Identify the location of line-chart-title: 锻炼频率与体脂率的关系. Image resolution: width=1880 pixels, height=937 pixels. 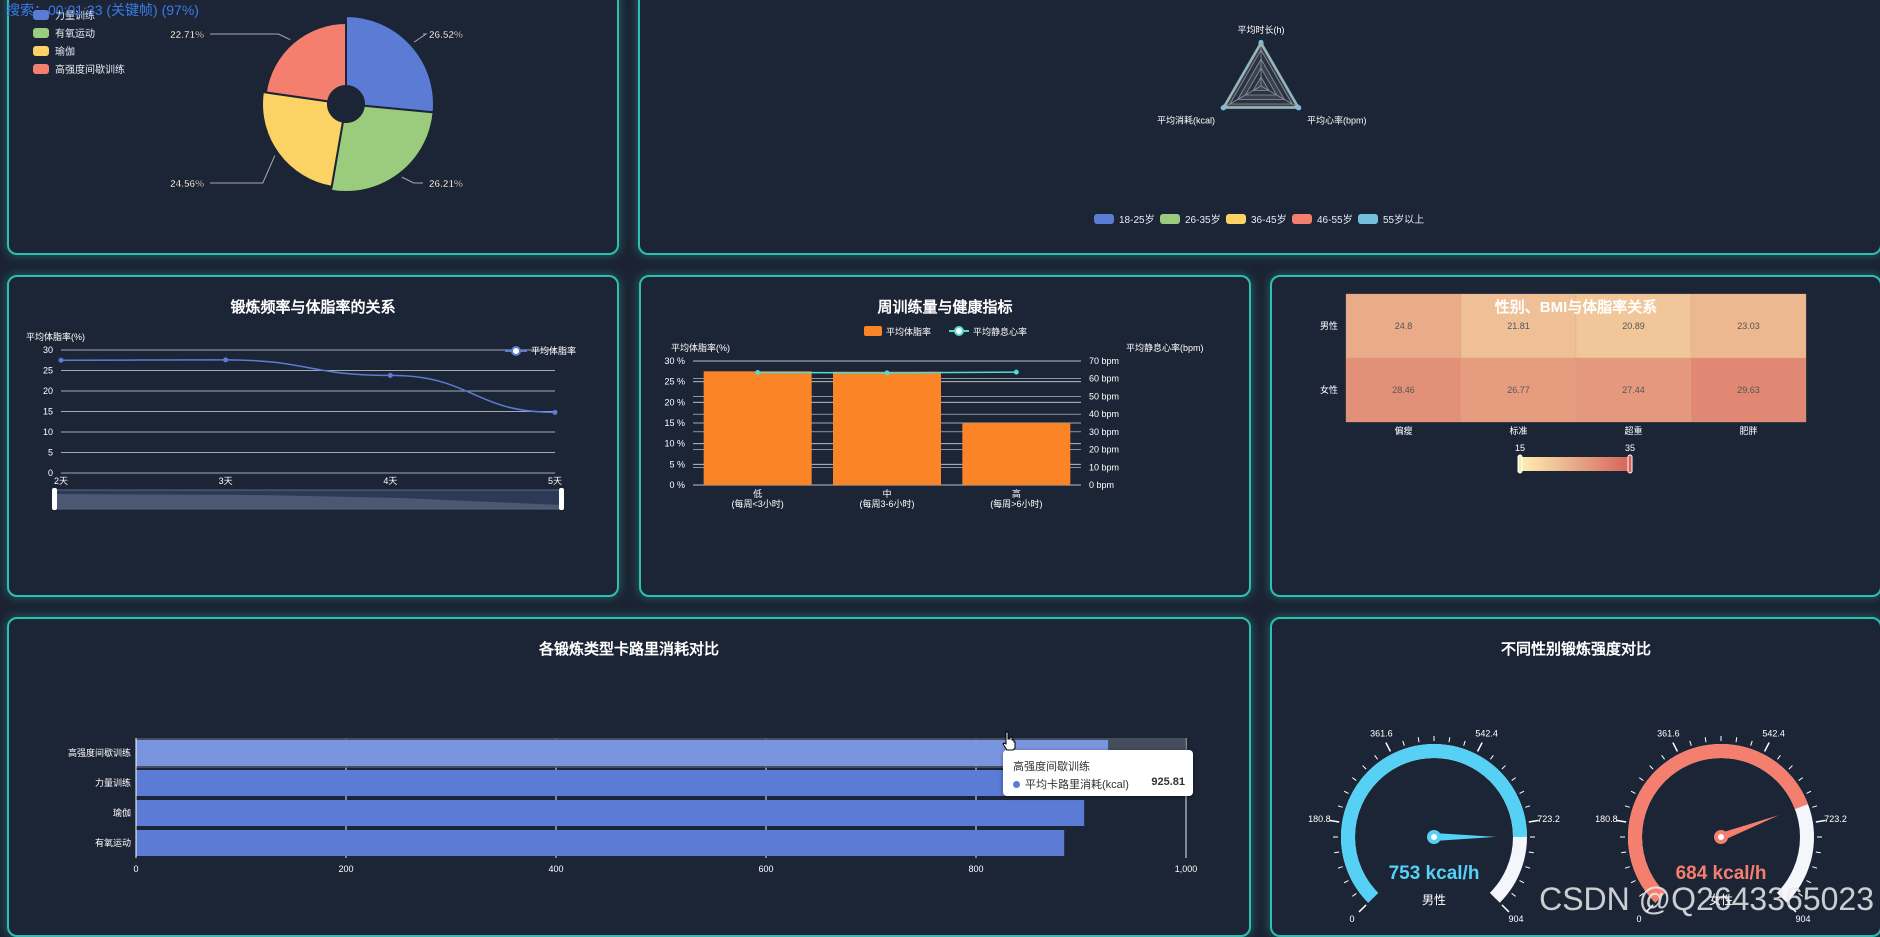
(313, 307).